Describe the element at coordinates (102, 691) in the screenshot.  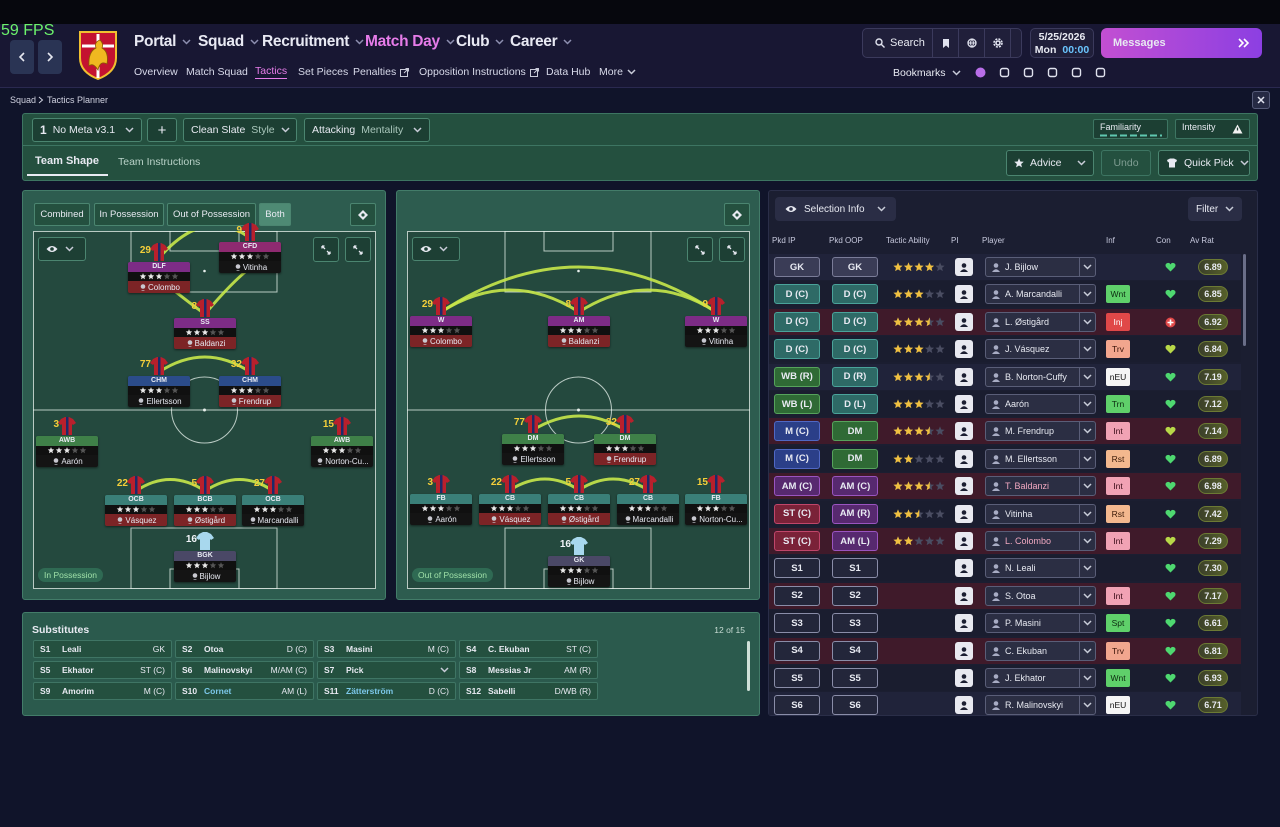
I see `substitute-slot: S9 Amorim M (C)` at that location.